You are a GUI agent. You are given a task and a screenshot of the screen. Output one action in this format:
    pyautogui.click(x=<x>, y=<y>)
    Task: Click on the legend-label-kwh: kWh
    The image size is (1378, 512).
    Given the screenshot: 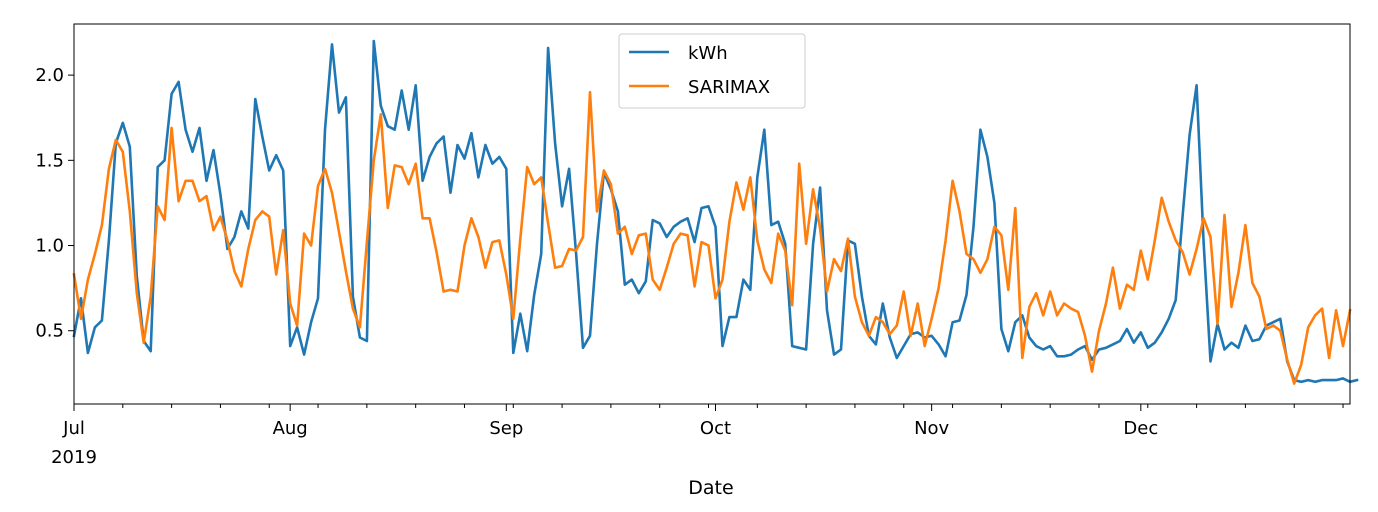 What is the action you would take?
    pyautogui.click(x=708, y=53)
    